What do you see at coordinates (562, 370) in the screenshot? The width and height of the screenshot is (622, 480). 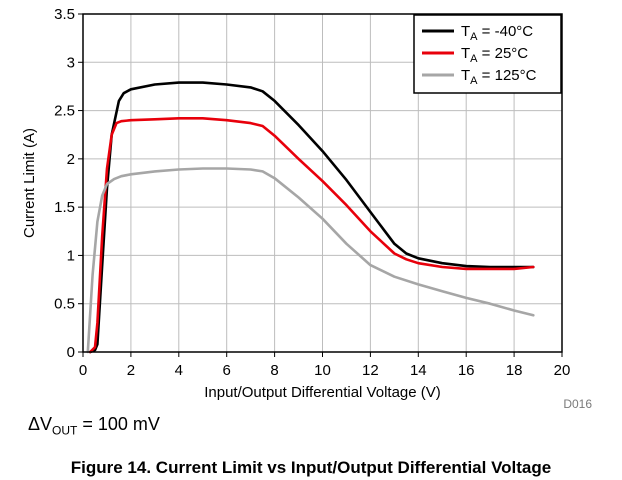 I see `x-tick-label: 20` at bounding box center [562, 370].